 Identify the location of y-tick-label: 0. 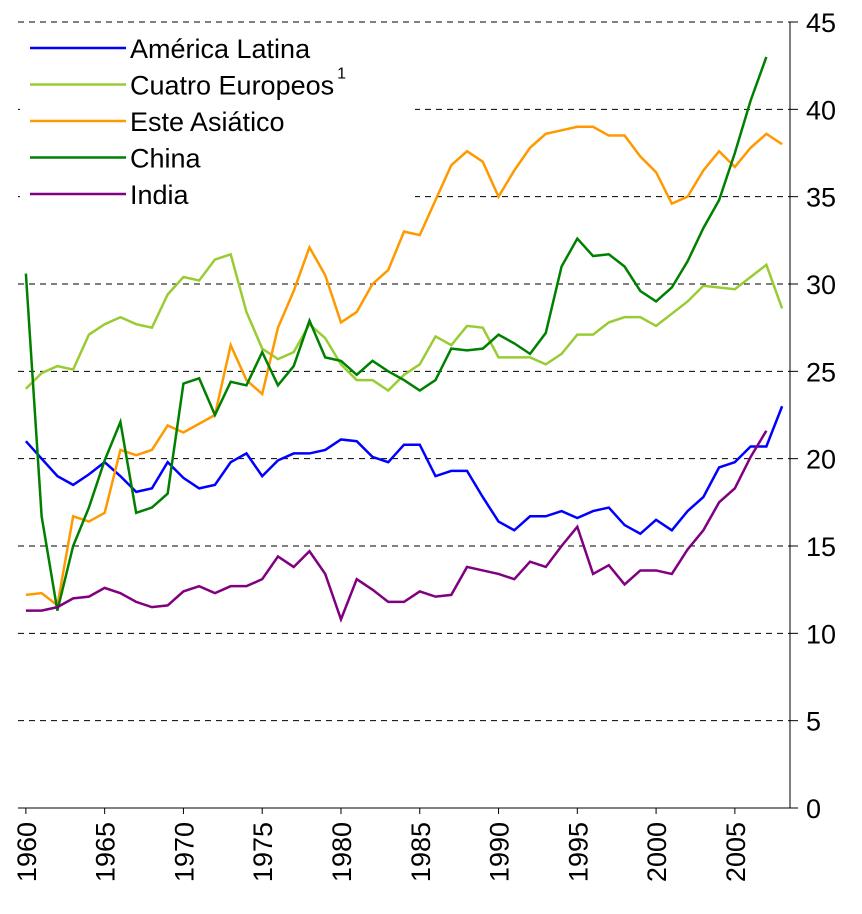
(813, 809).